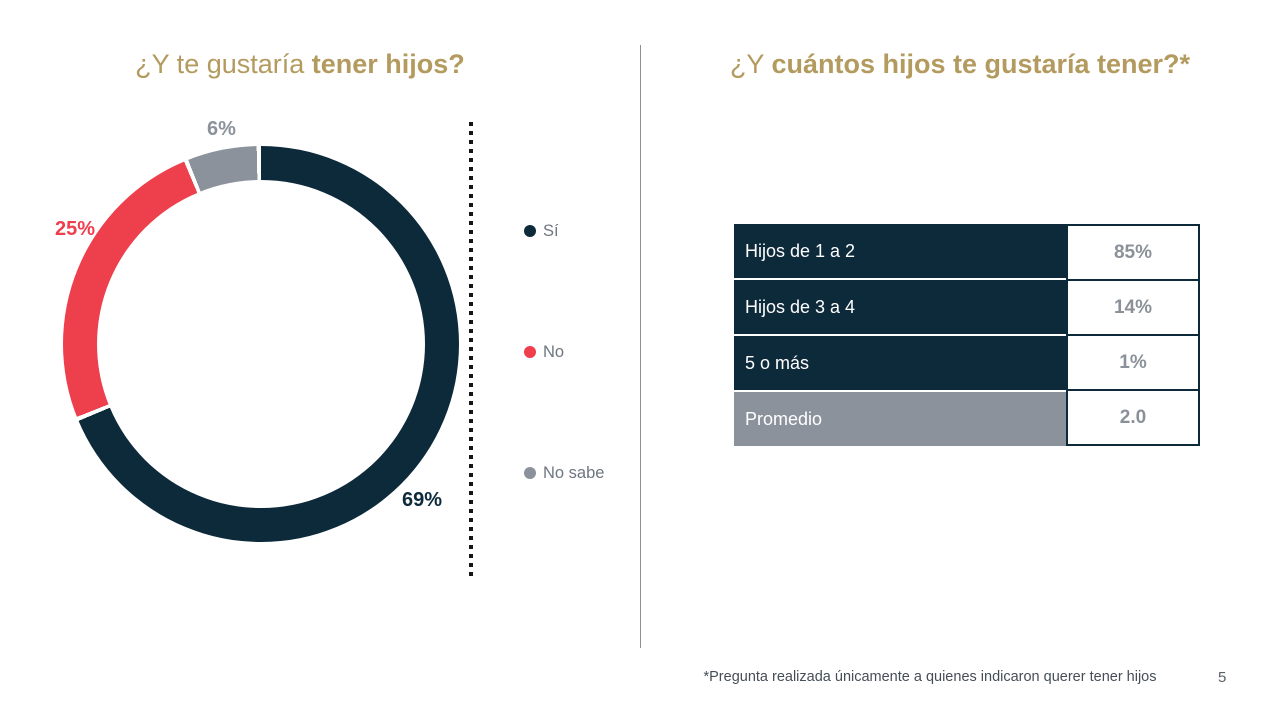  What do you see at coordinates (981, 64) in the screenshot?
I see `right-title-bold: cuántos hijos te gustaría tener?*` at bounding box center [981, 64].